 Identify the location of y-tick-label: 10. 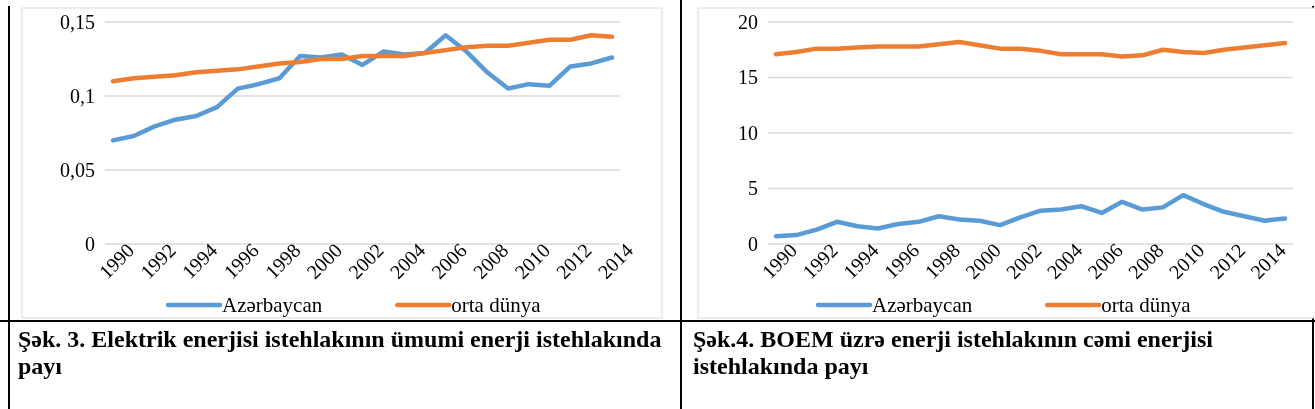
(748, 132).